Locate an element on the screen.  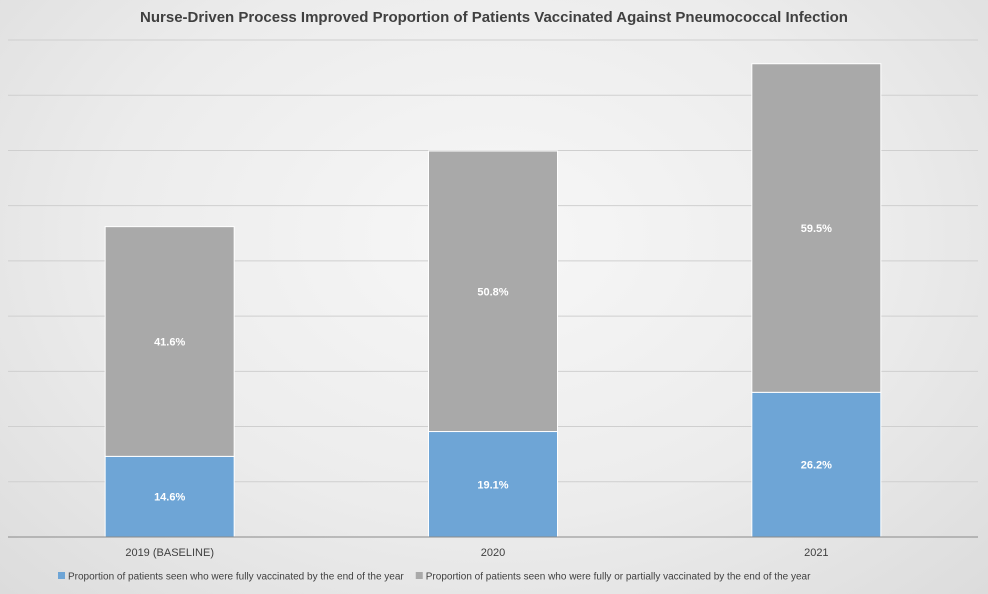
data-label: 14.6% is located at coordinates (169, 498).